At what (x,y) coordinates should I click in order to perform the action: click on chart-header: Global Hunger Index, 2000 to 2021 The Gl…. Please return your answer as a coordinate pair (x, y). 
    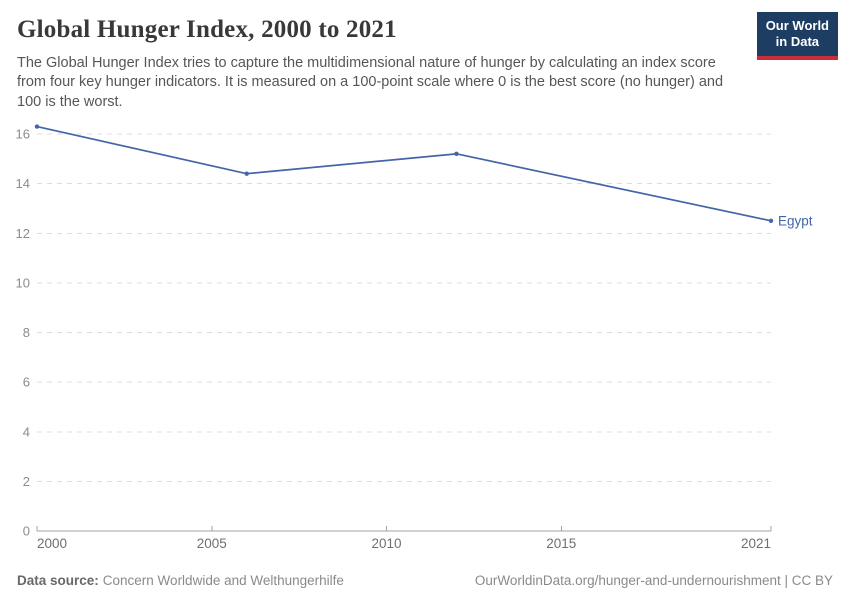
    Looking at the image, I should click on (383, 64).